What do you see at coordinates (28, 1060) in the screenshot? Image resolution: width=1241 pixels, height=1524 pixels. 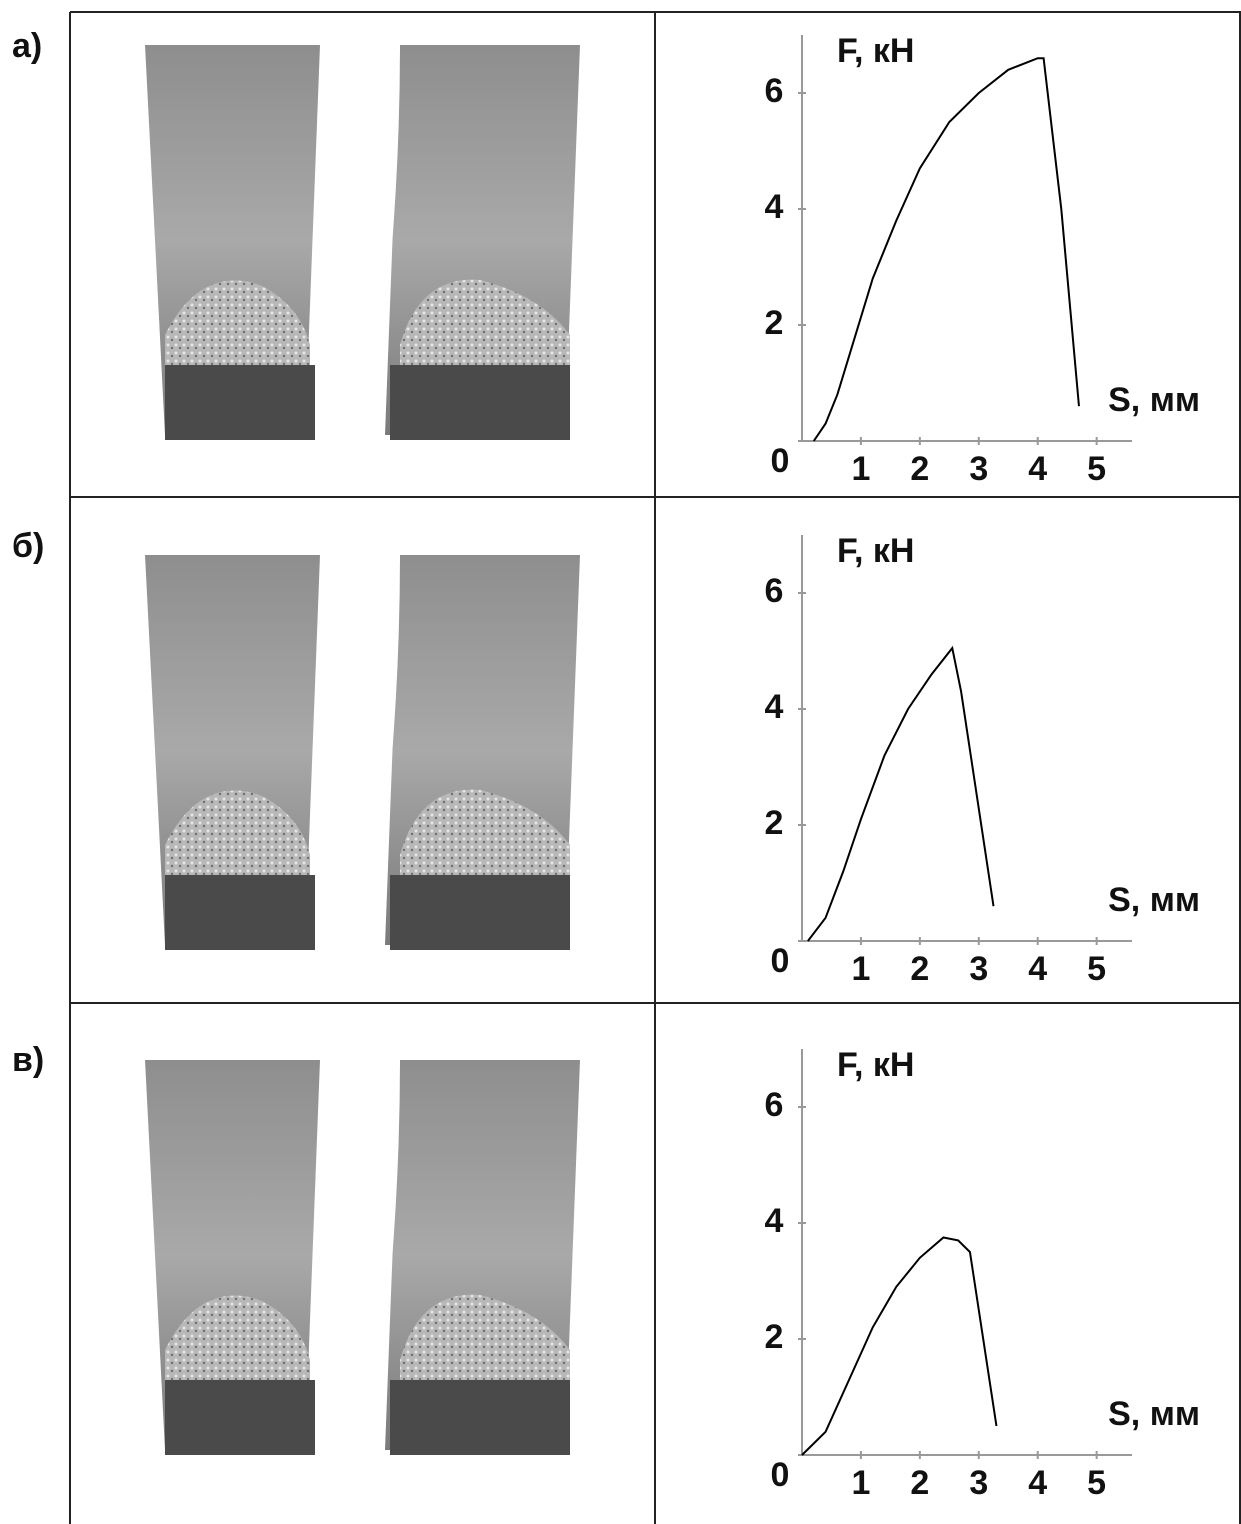 I see `panel-label: в)` at bounding box center [28, 1060].